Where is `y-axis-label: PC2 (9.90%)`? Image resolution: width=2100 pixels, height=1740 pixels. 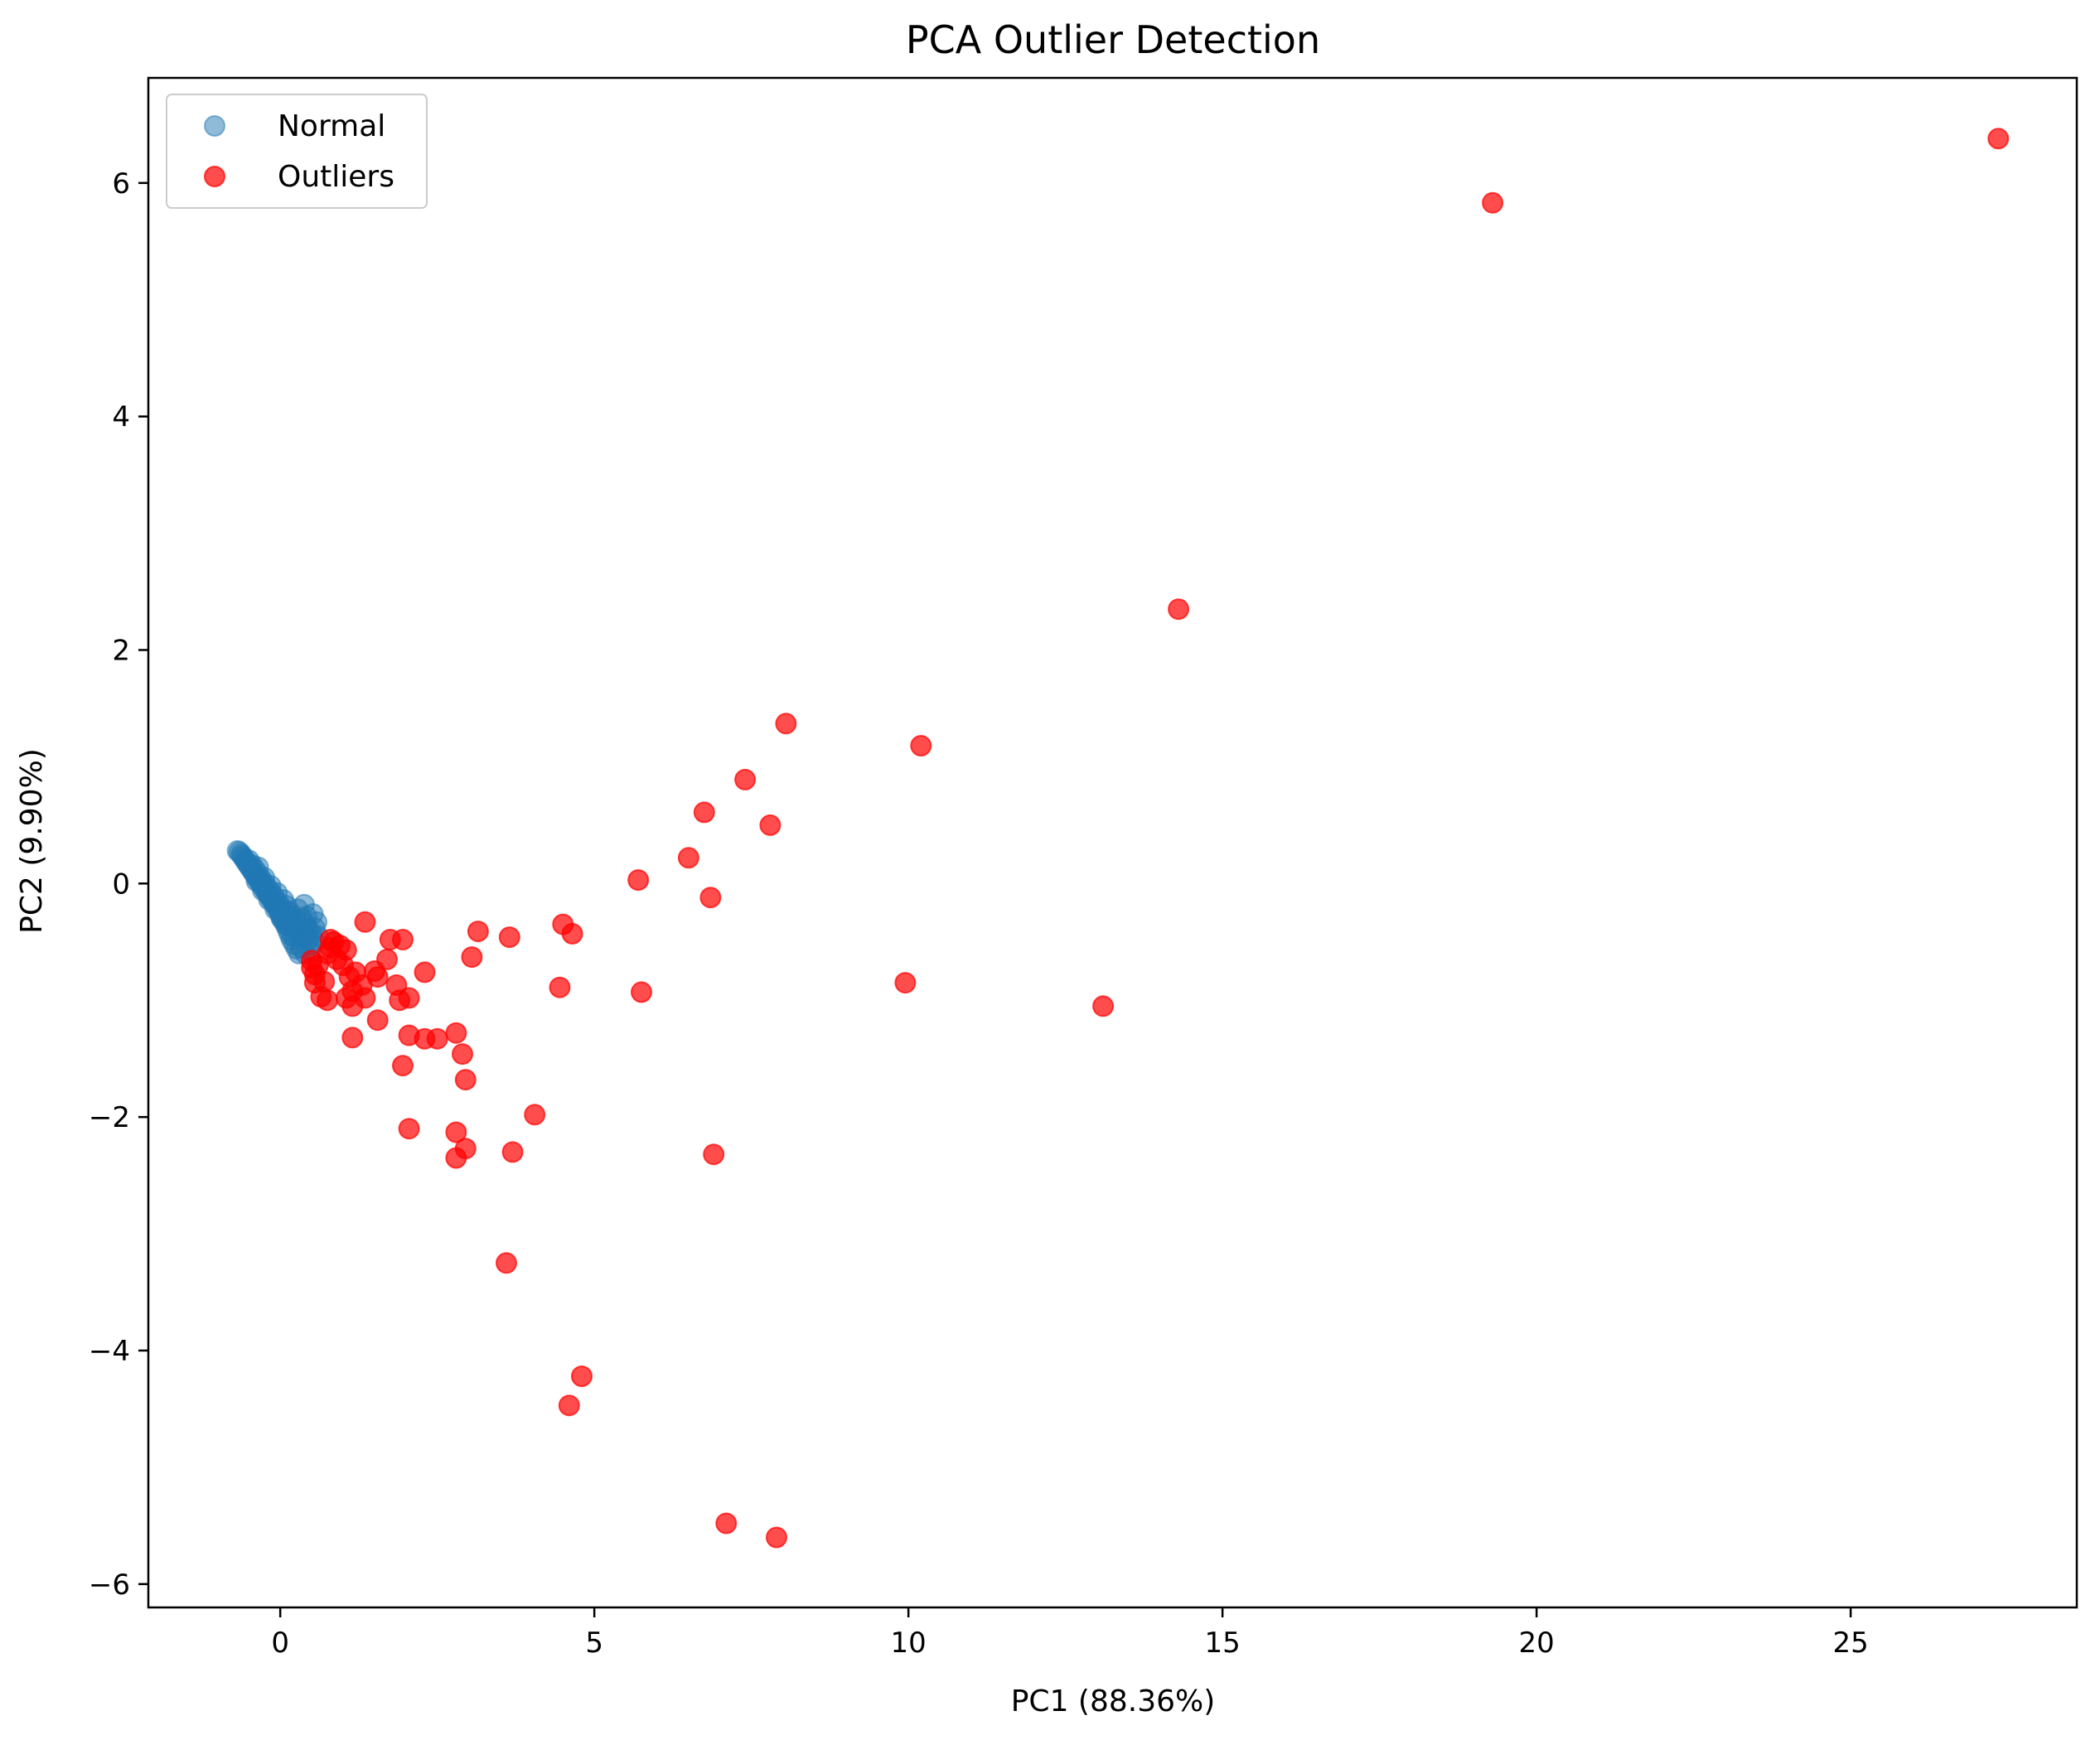
y-axis-label: PC2 (9.90%) is located at coordinates (32, 841).